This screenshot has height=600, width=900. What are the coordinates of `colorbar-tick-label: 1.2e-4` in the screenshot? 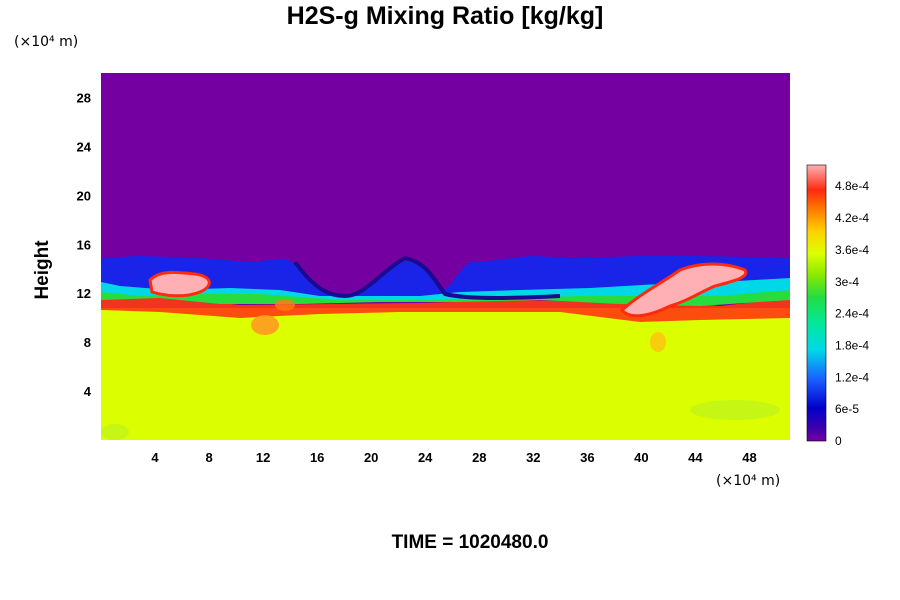 It's located at (852, 377).